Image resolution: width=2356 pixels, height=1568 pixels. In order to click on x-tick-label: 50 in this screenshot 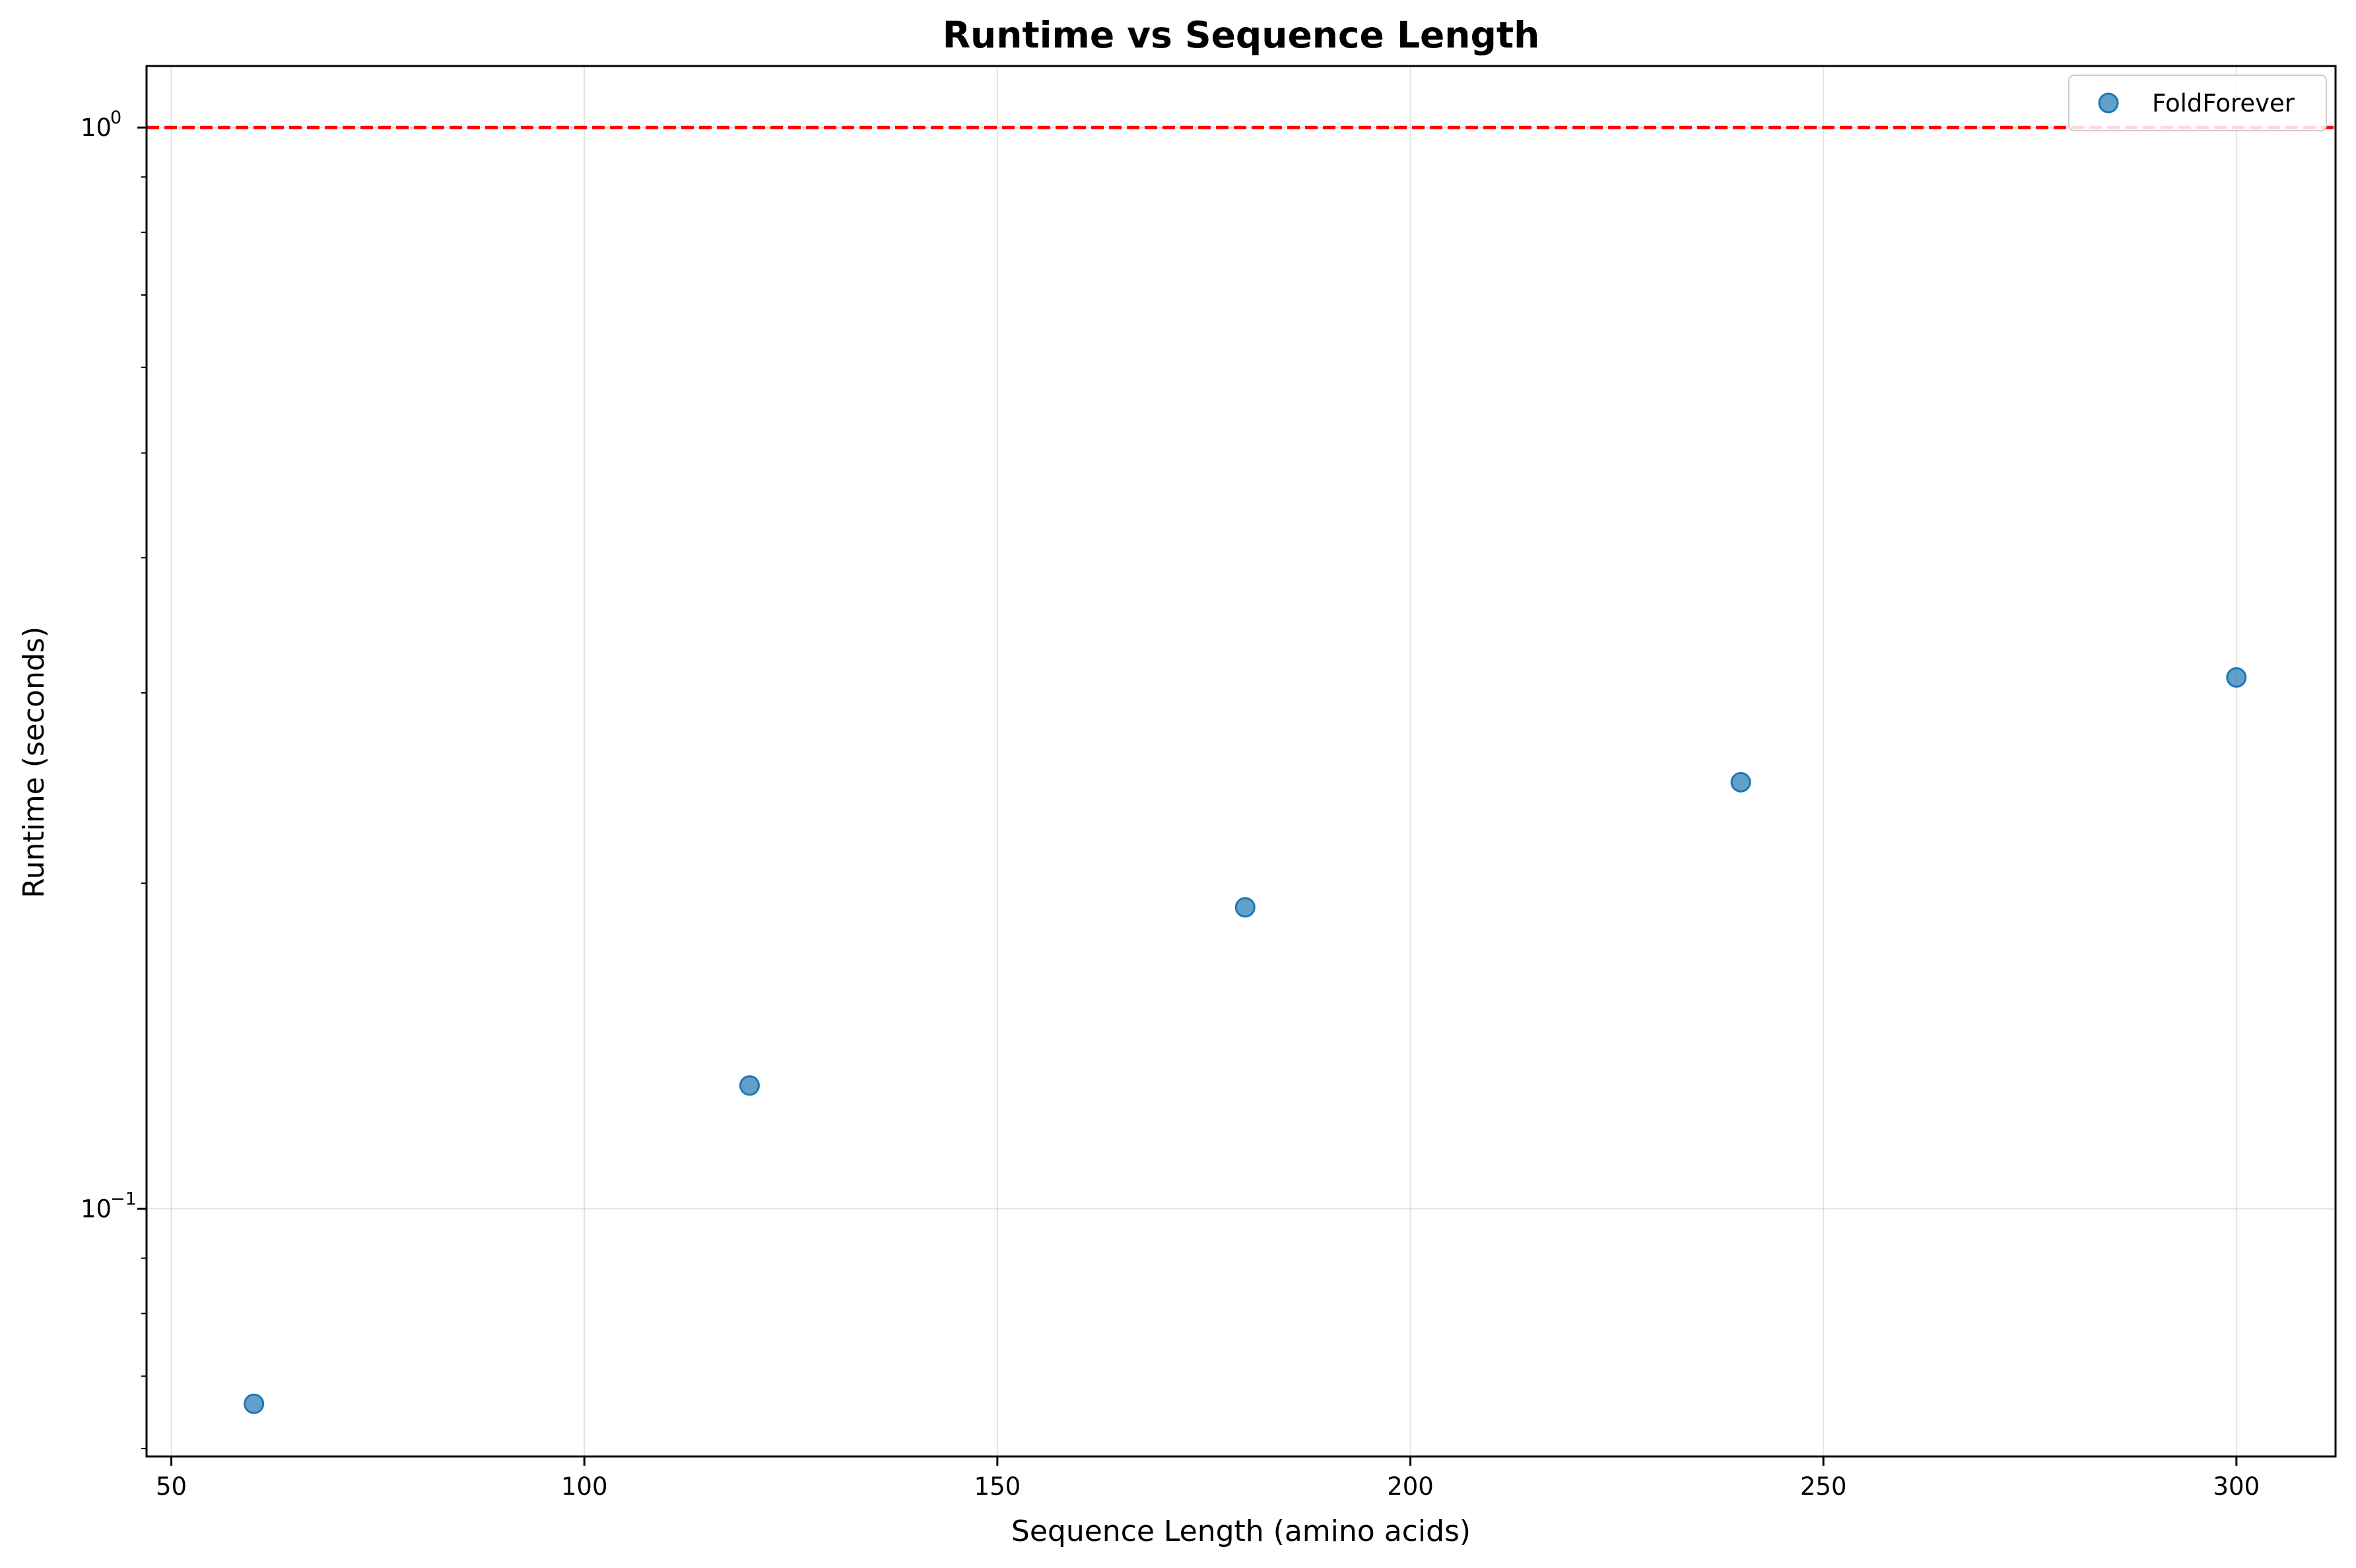, I will do `click(171, 1486)`.